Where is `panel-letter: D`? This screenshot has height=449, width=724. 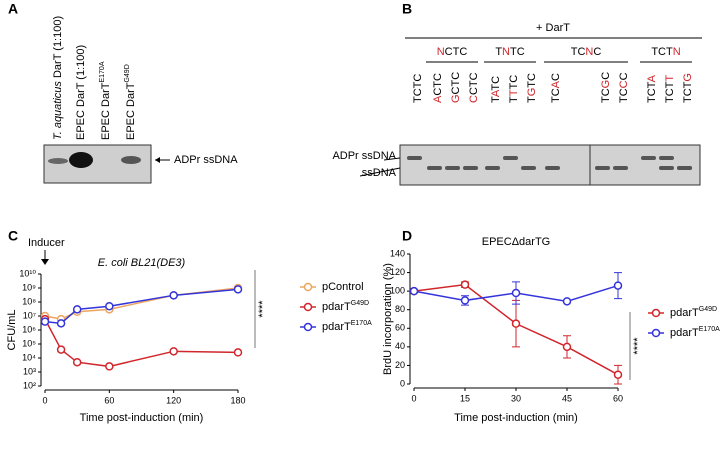
panel-letter: D is located at coordinates (407, 236).